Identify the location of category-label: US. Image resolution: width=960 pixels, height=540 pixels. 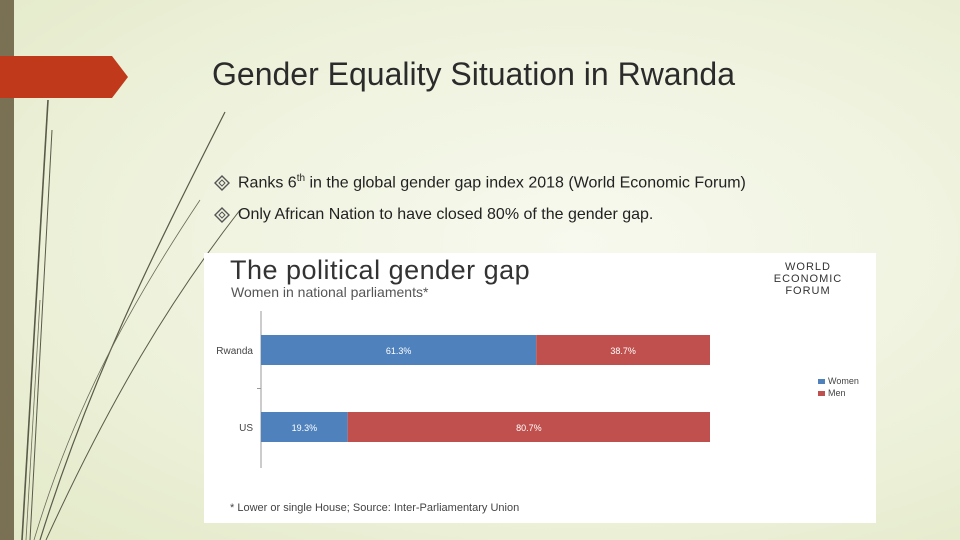
(246, 428).